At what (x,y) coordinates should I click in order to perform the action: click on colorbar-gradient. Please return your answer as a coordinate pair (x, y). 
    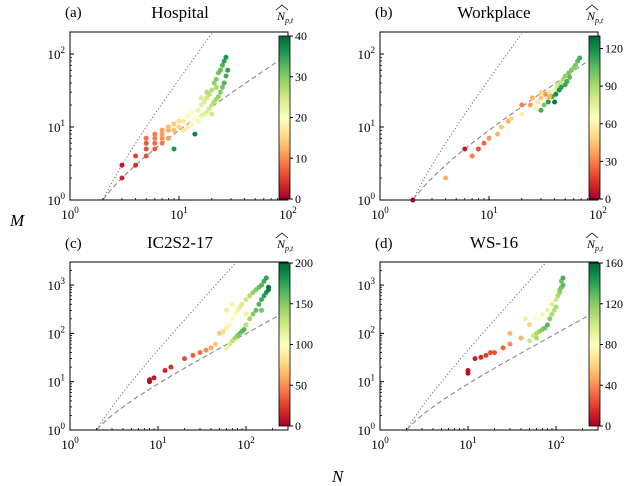
    Looking at the image, I should click on (594, 344).